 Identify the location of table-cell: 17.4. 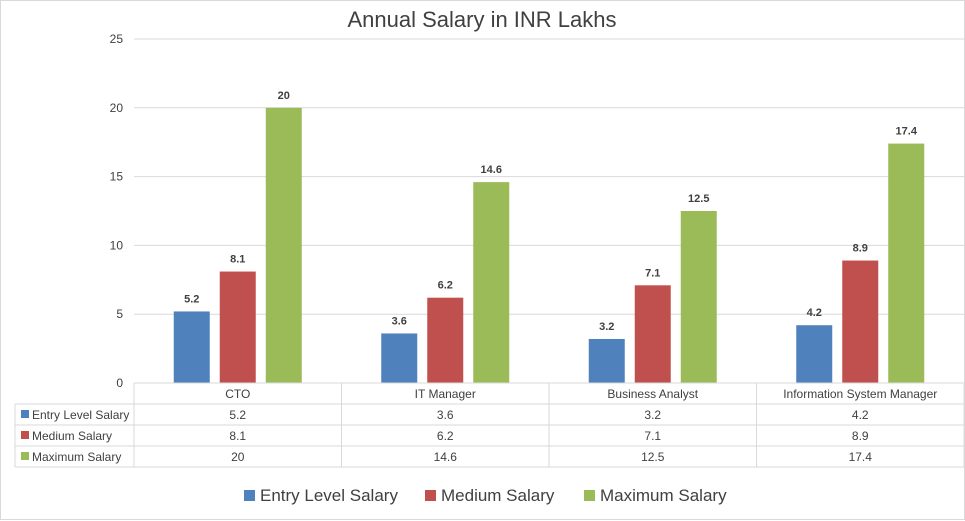
(861, 457).